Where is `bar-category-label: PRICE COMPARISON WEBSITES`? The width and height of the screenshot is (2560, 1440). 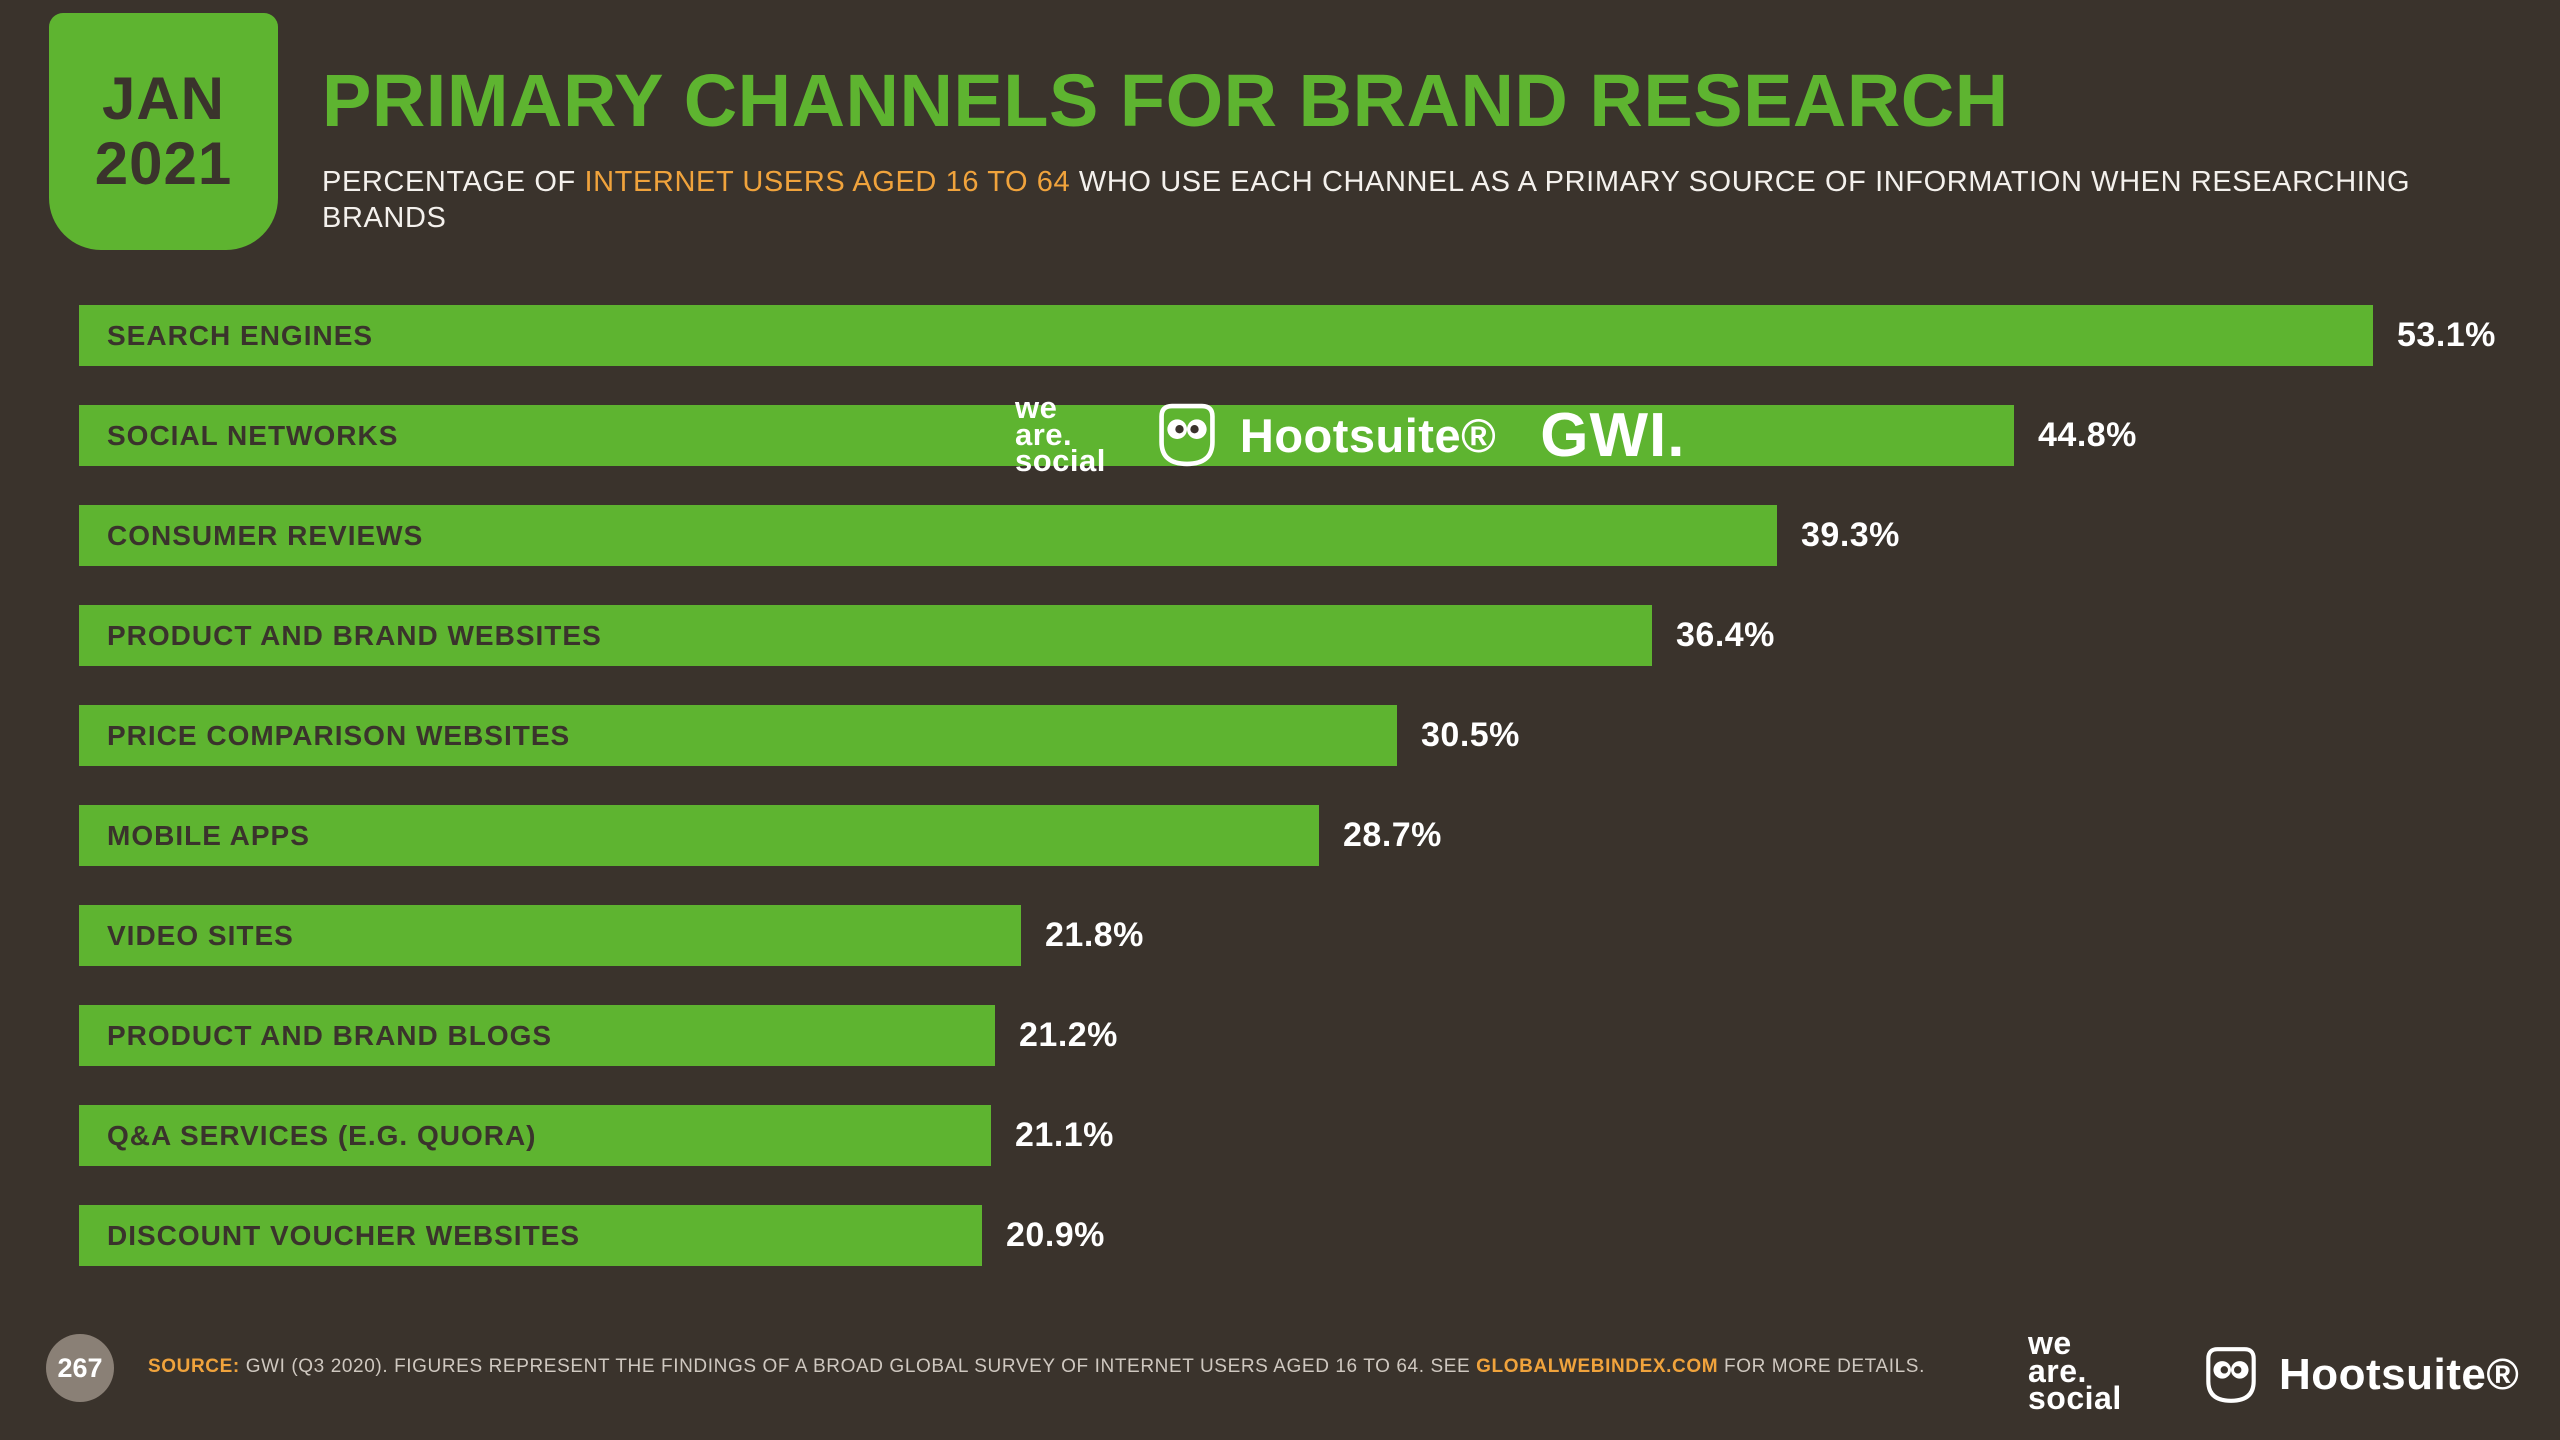
bar-category-label: PRICE COMPARISON WEBSITES is located at coordinates (339, 735).